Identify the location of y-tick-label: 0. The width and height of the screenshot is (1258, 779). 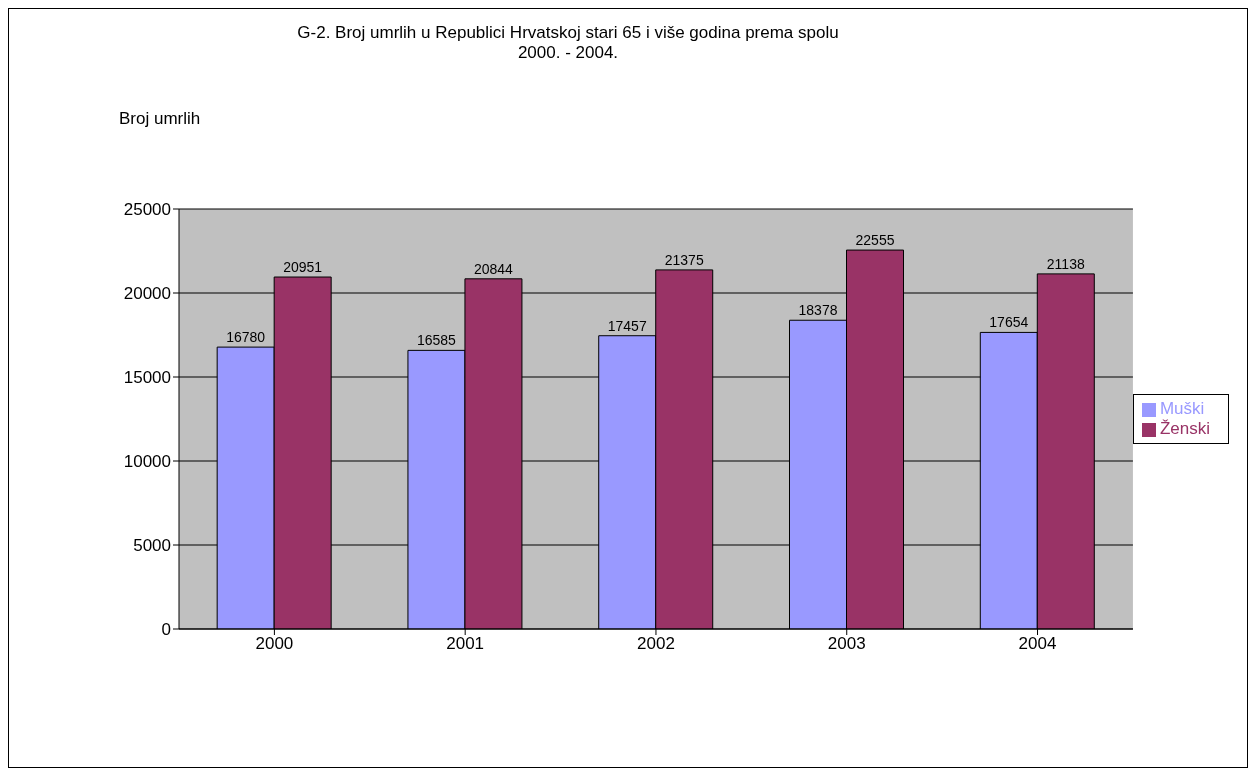
(166, 630).